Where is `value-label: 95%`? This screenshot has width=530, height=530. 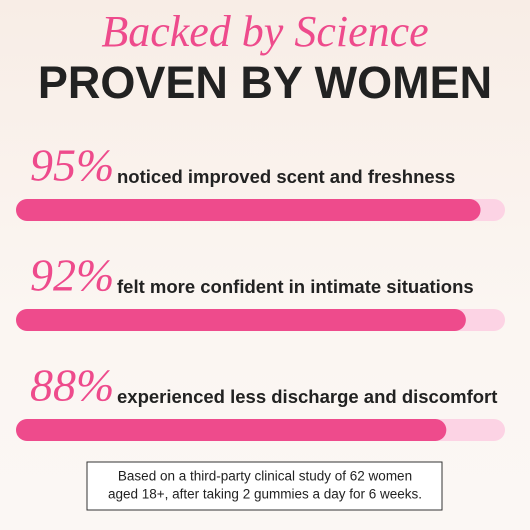
value-label: 95% is located at coordinates (72, 165).